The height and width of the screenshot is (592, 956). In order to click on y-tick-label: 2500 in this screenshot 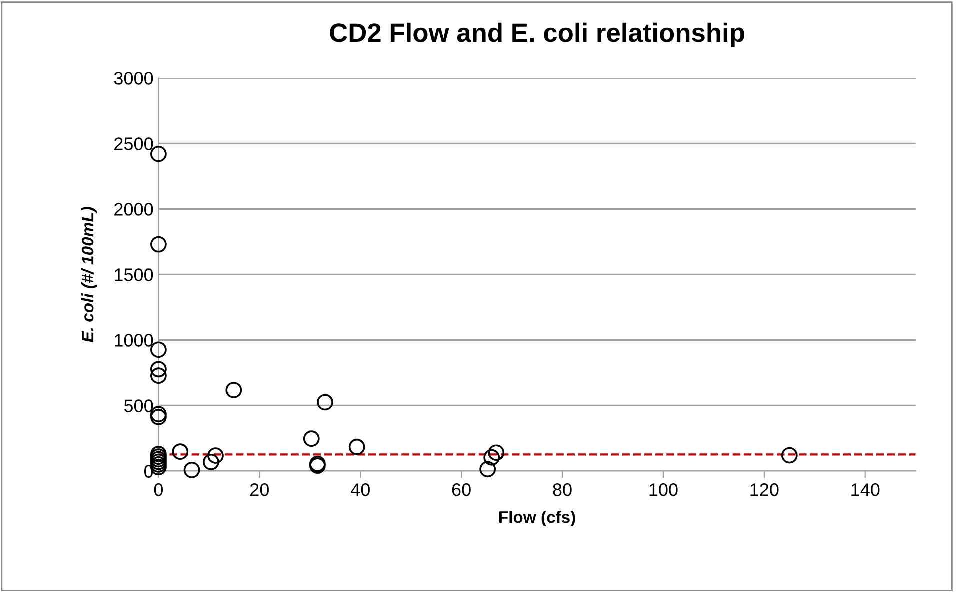, I will do `click(134, 144)`.